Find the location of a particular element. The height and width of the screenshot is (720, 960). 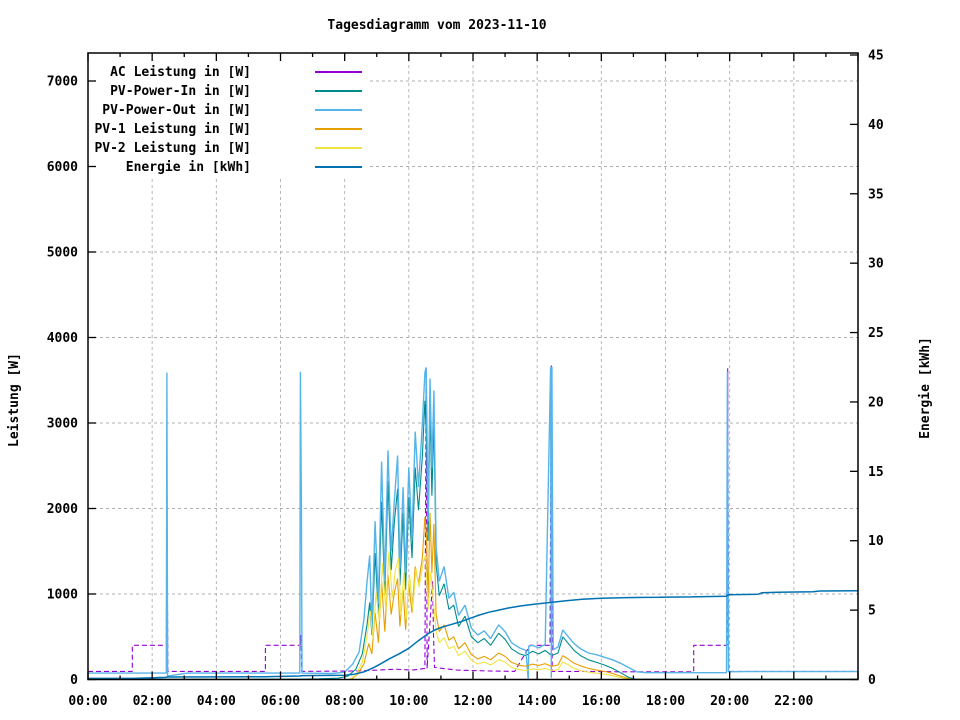

legend-label: Energie in [kWh] is located at coordinates (188, 167).